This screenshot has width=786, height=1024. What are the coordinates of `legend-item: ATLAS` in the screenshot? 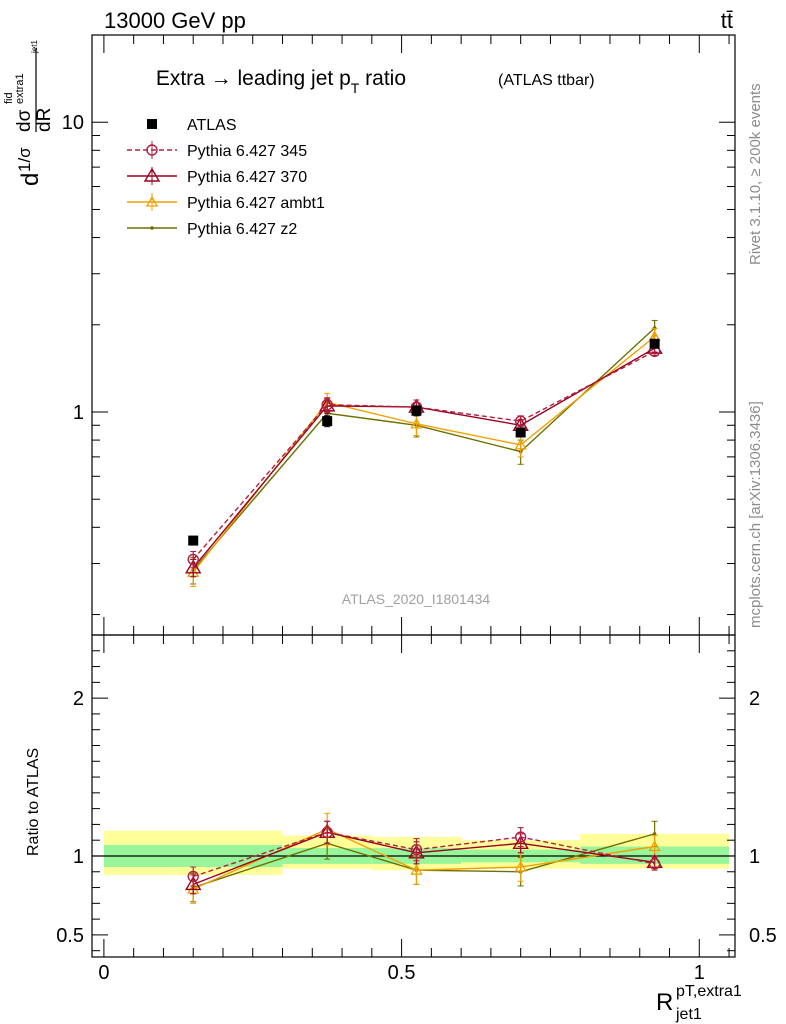 It's located at (192, 125).